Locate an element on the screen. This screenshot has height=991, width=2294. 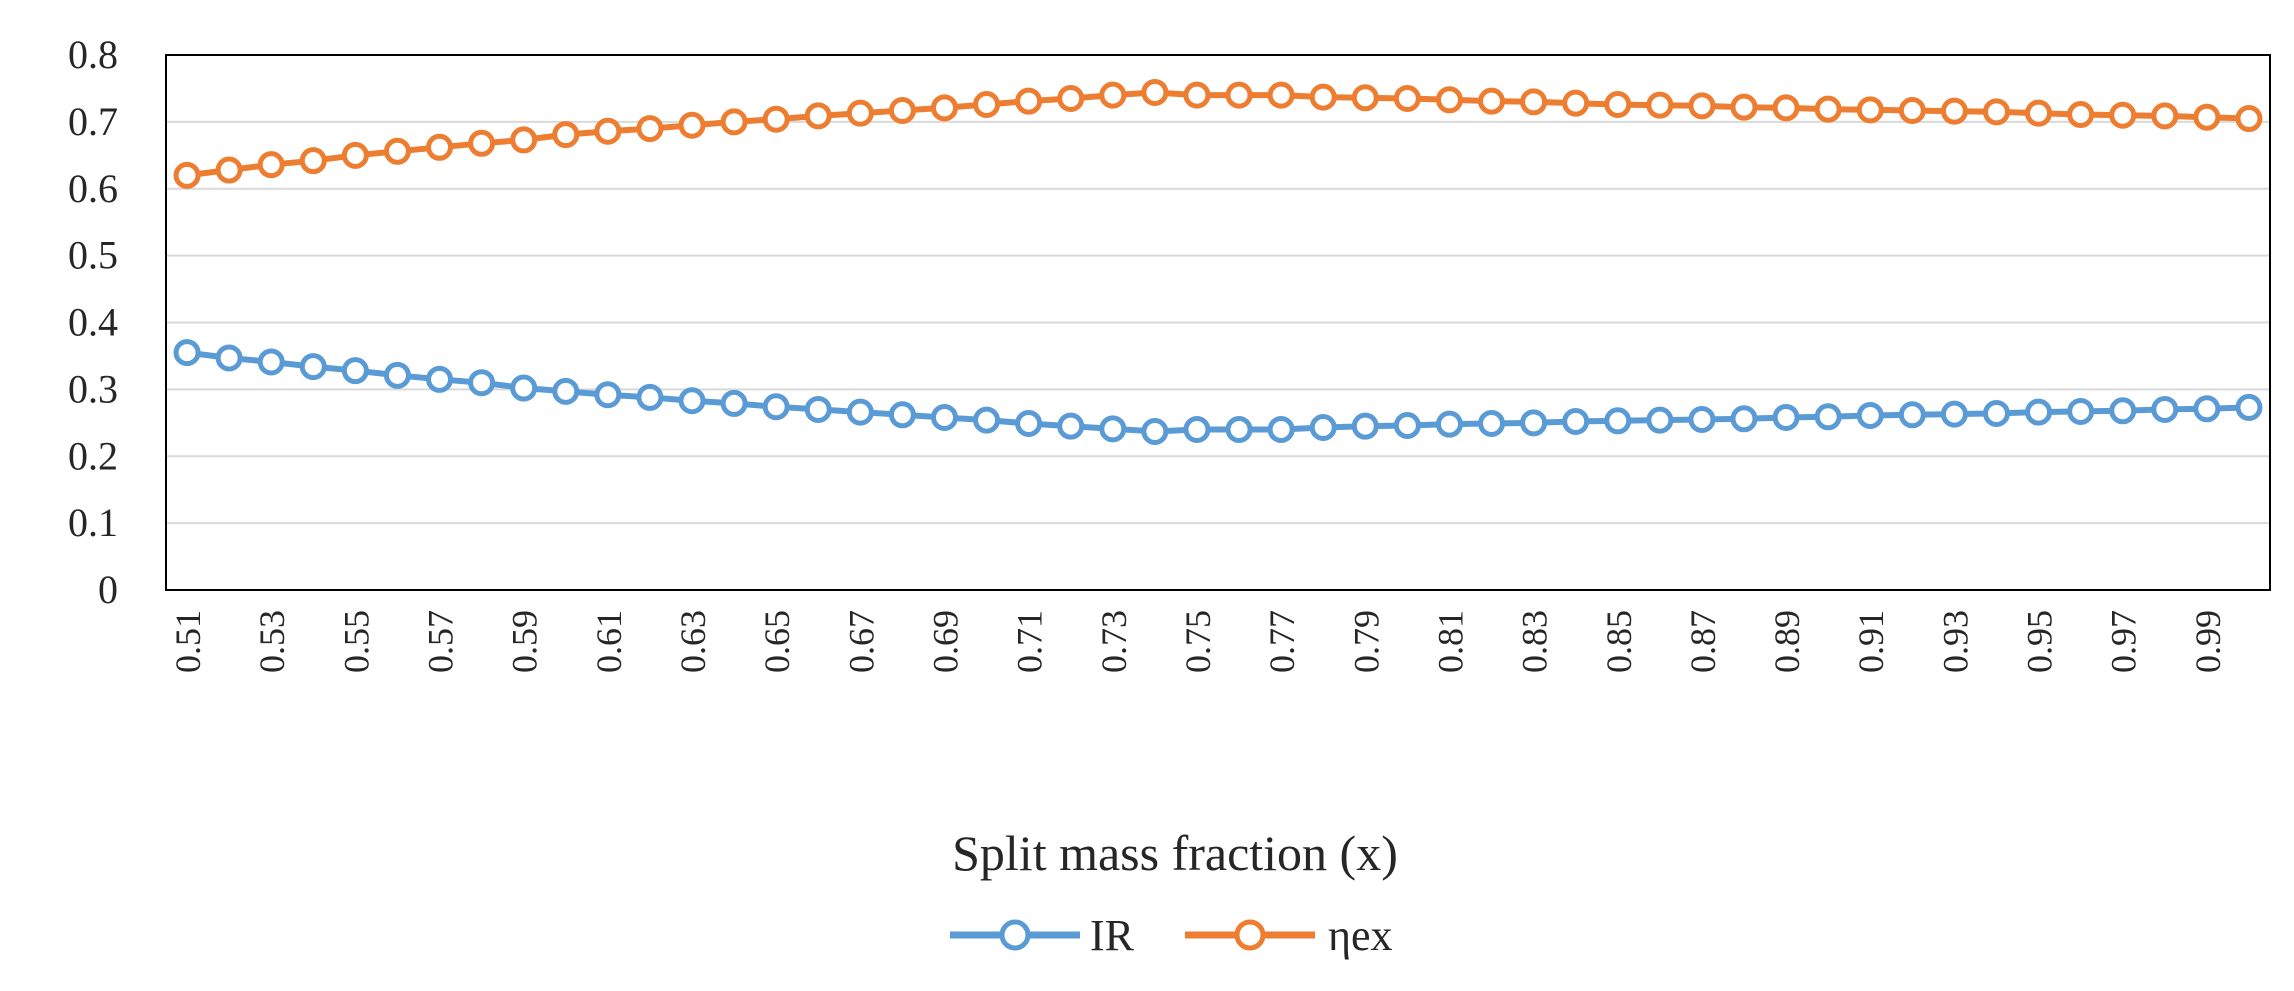
x-tick-label: 0.65 is located at coordinates (777, 641).